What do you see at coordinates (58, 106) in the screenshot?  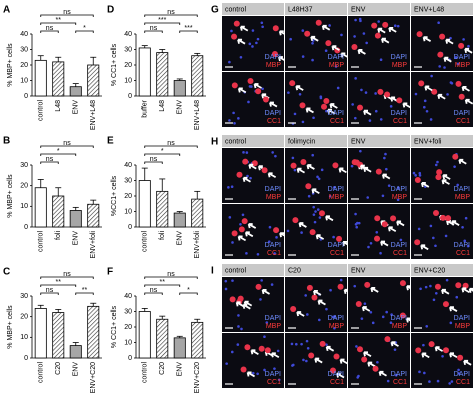 I see `x-tick-label: L48` at bounding box center [58, 106].